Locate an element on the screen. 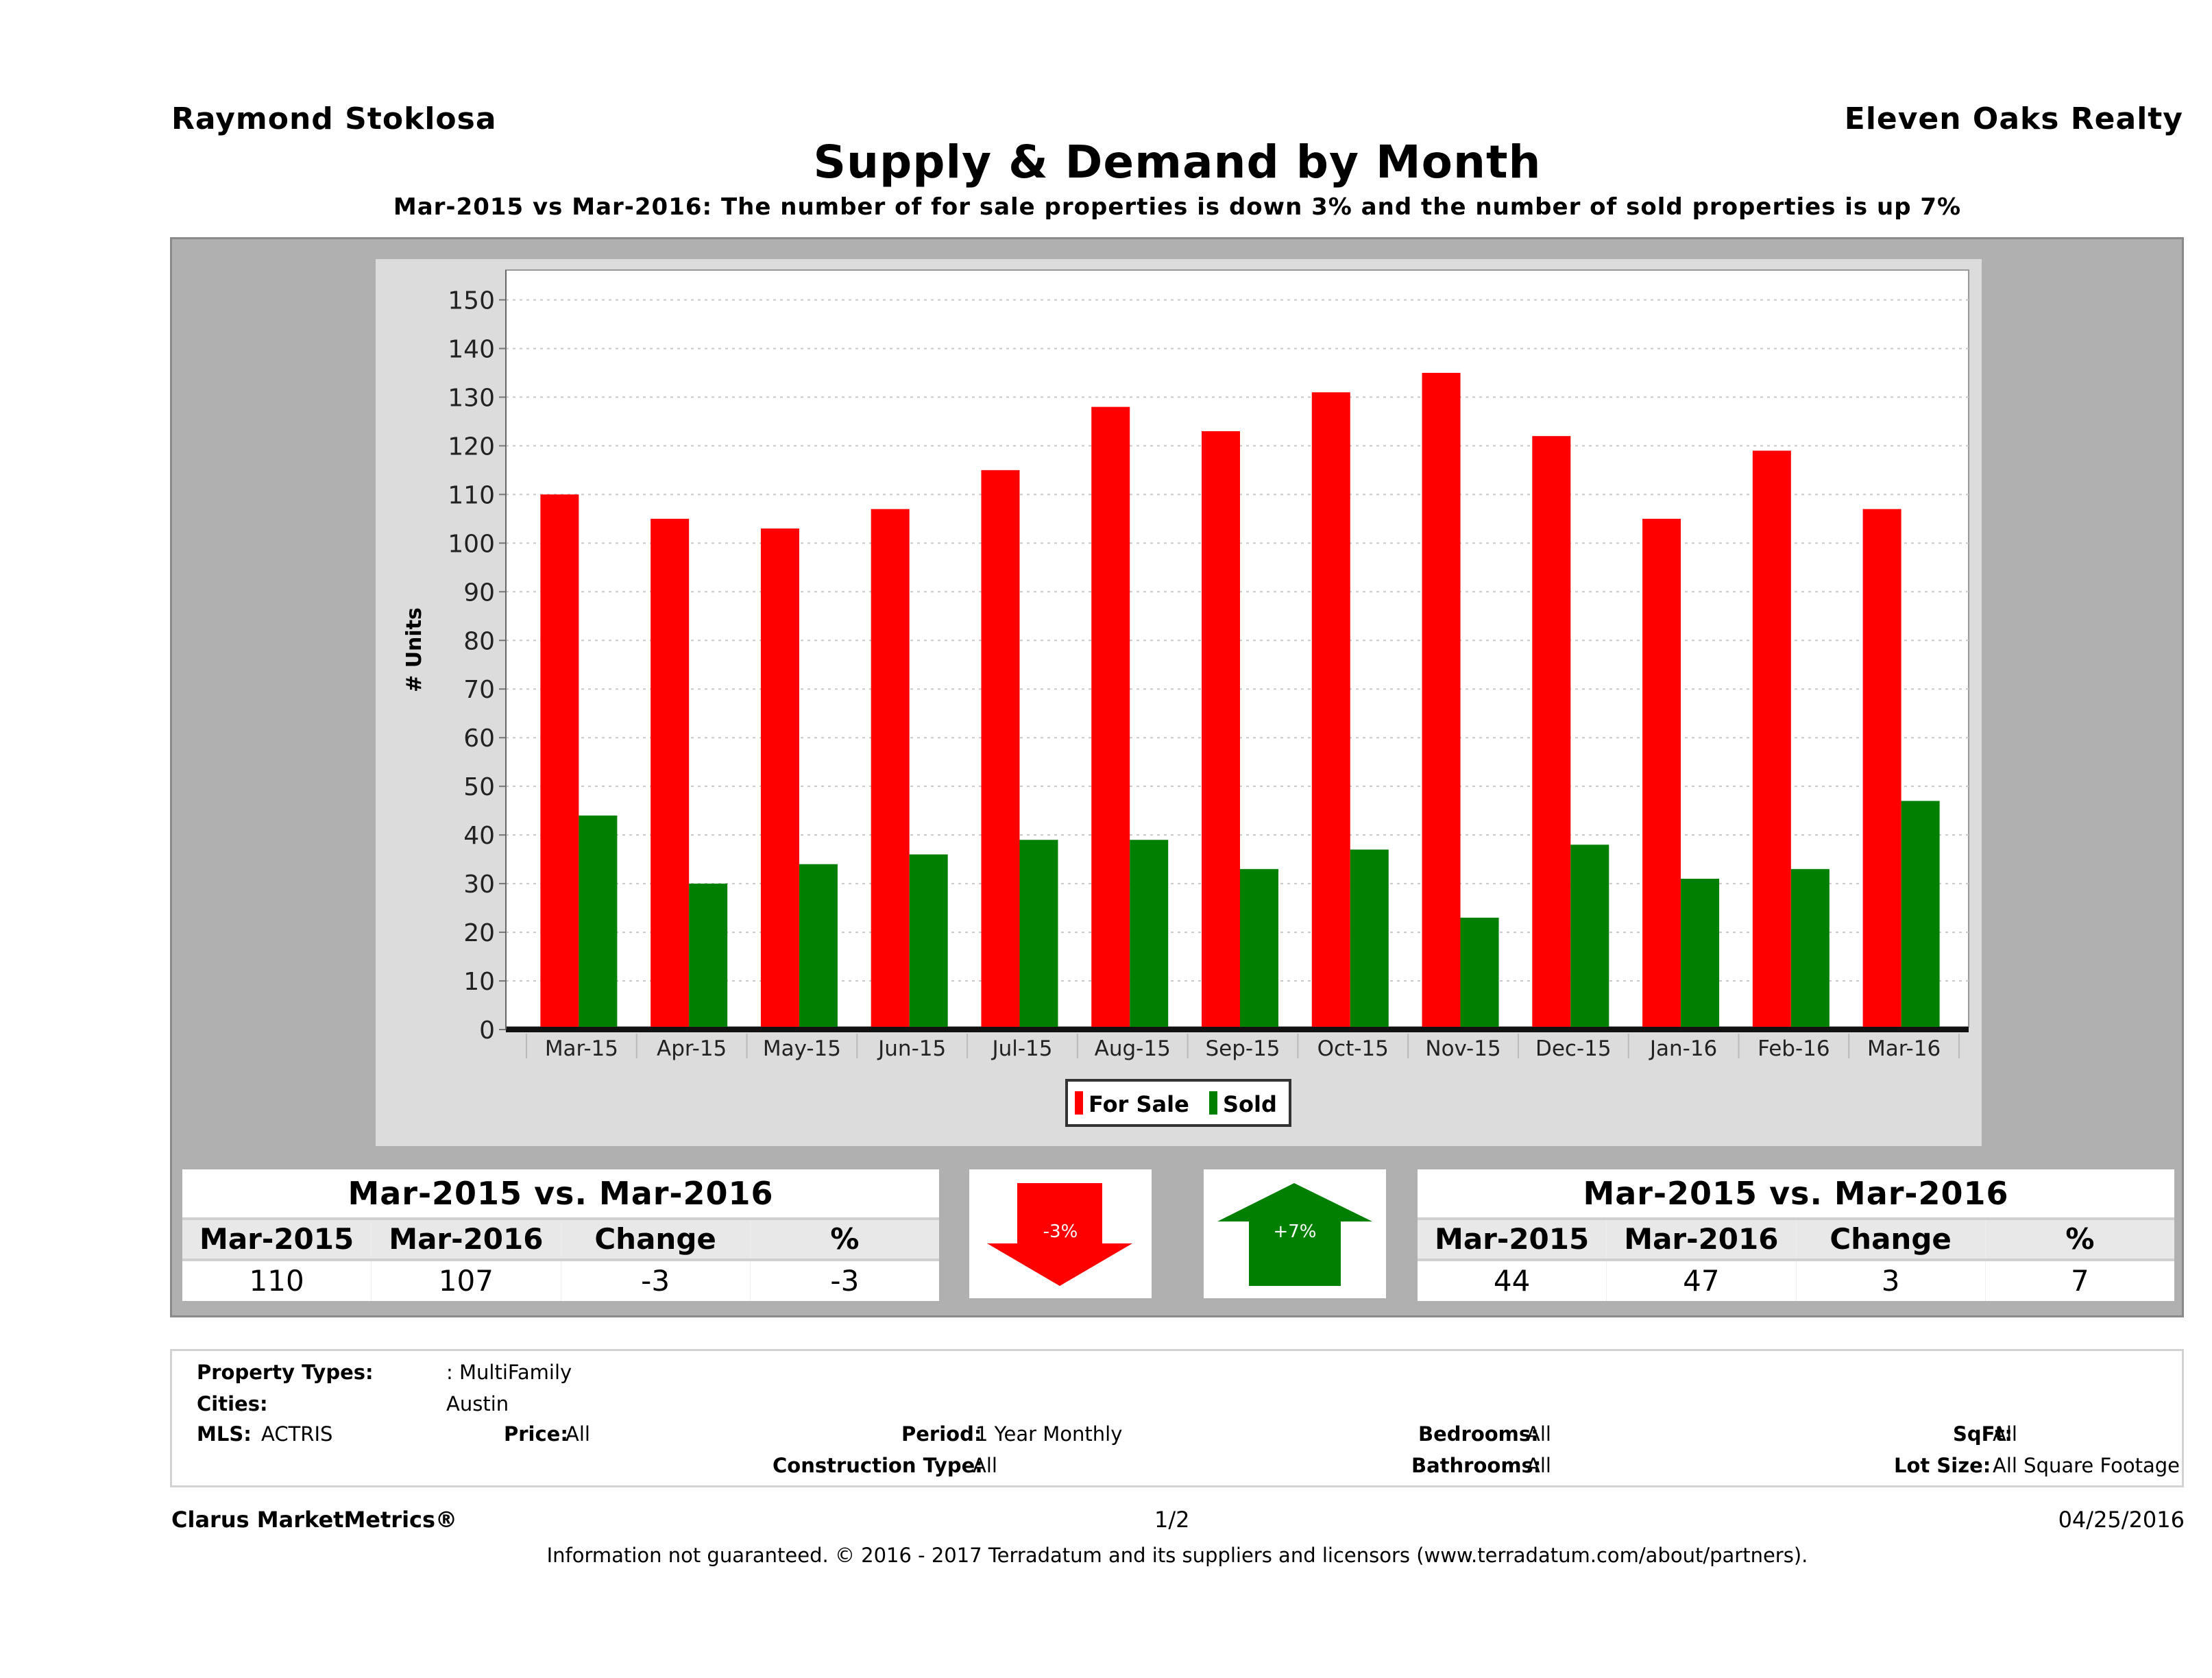 The width and height of the screenshot is (2212, 1678). table-cell: 107 is located at coordinates (467, 1281).